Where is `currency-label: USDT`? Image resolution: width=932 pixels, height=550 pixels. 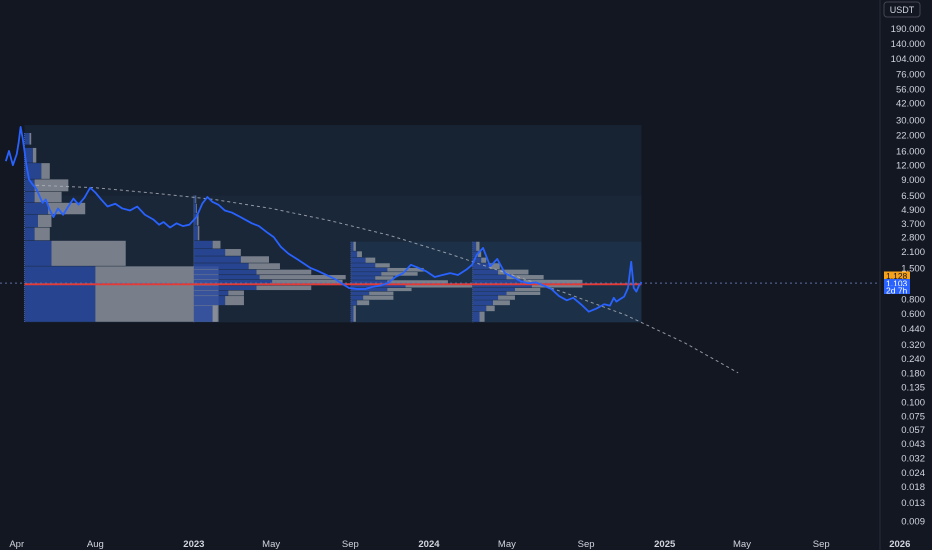 currency-label: USDT is located at coordinates (902, 10).